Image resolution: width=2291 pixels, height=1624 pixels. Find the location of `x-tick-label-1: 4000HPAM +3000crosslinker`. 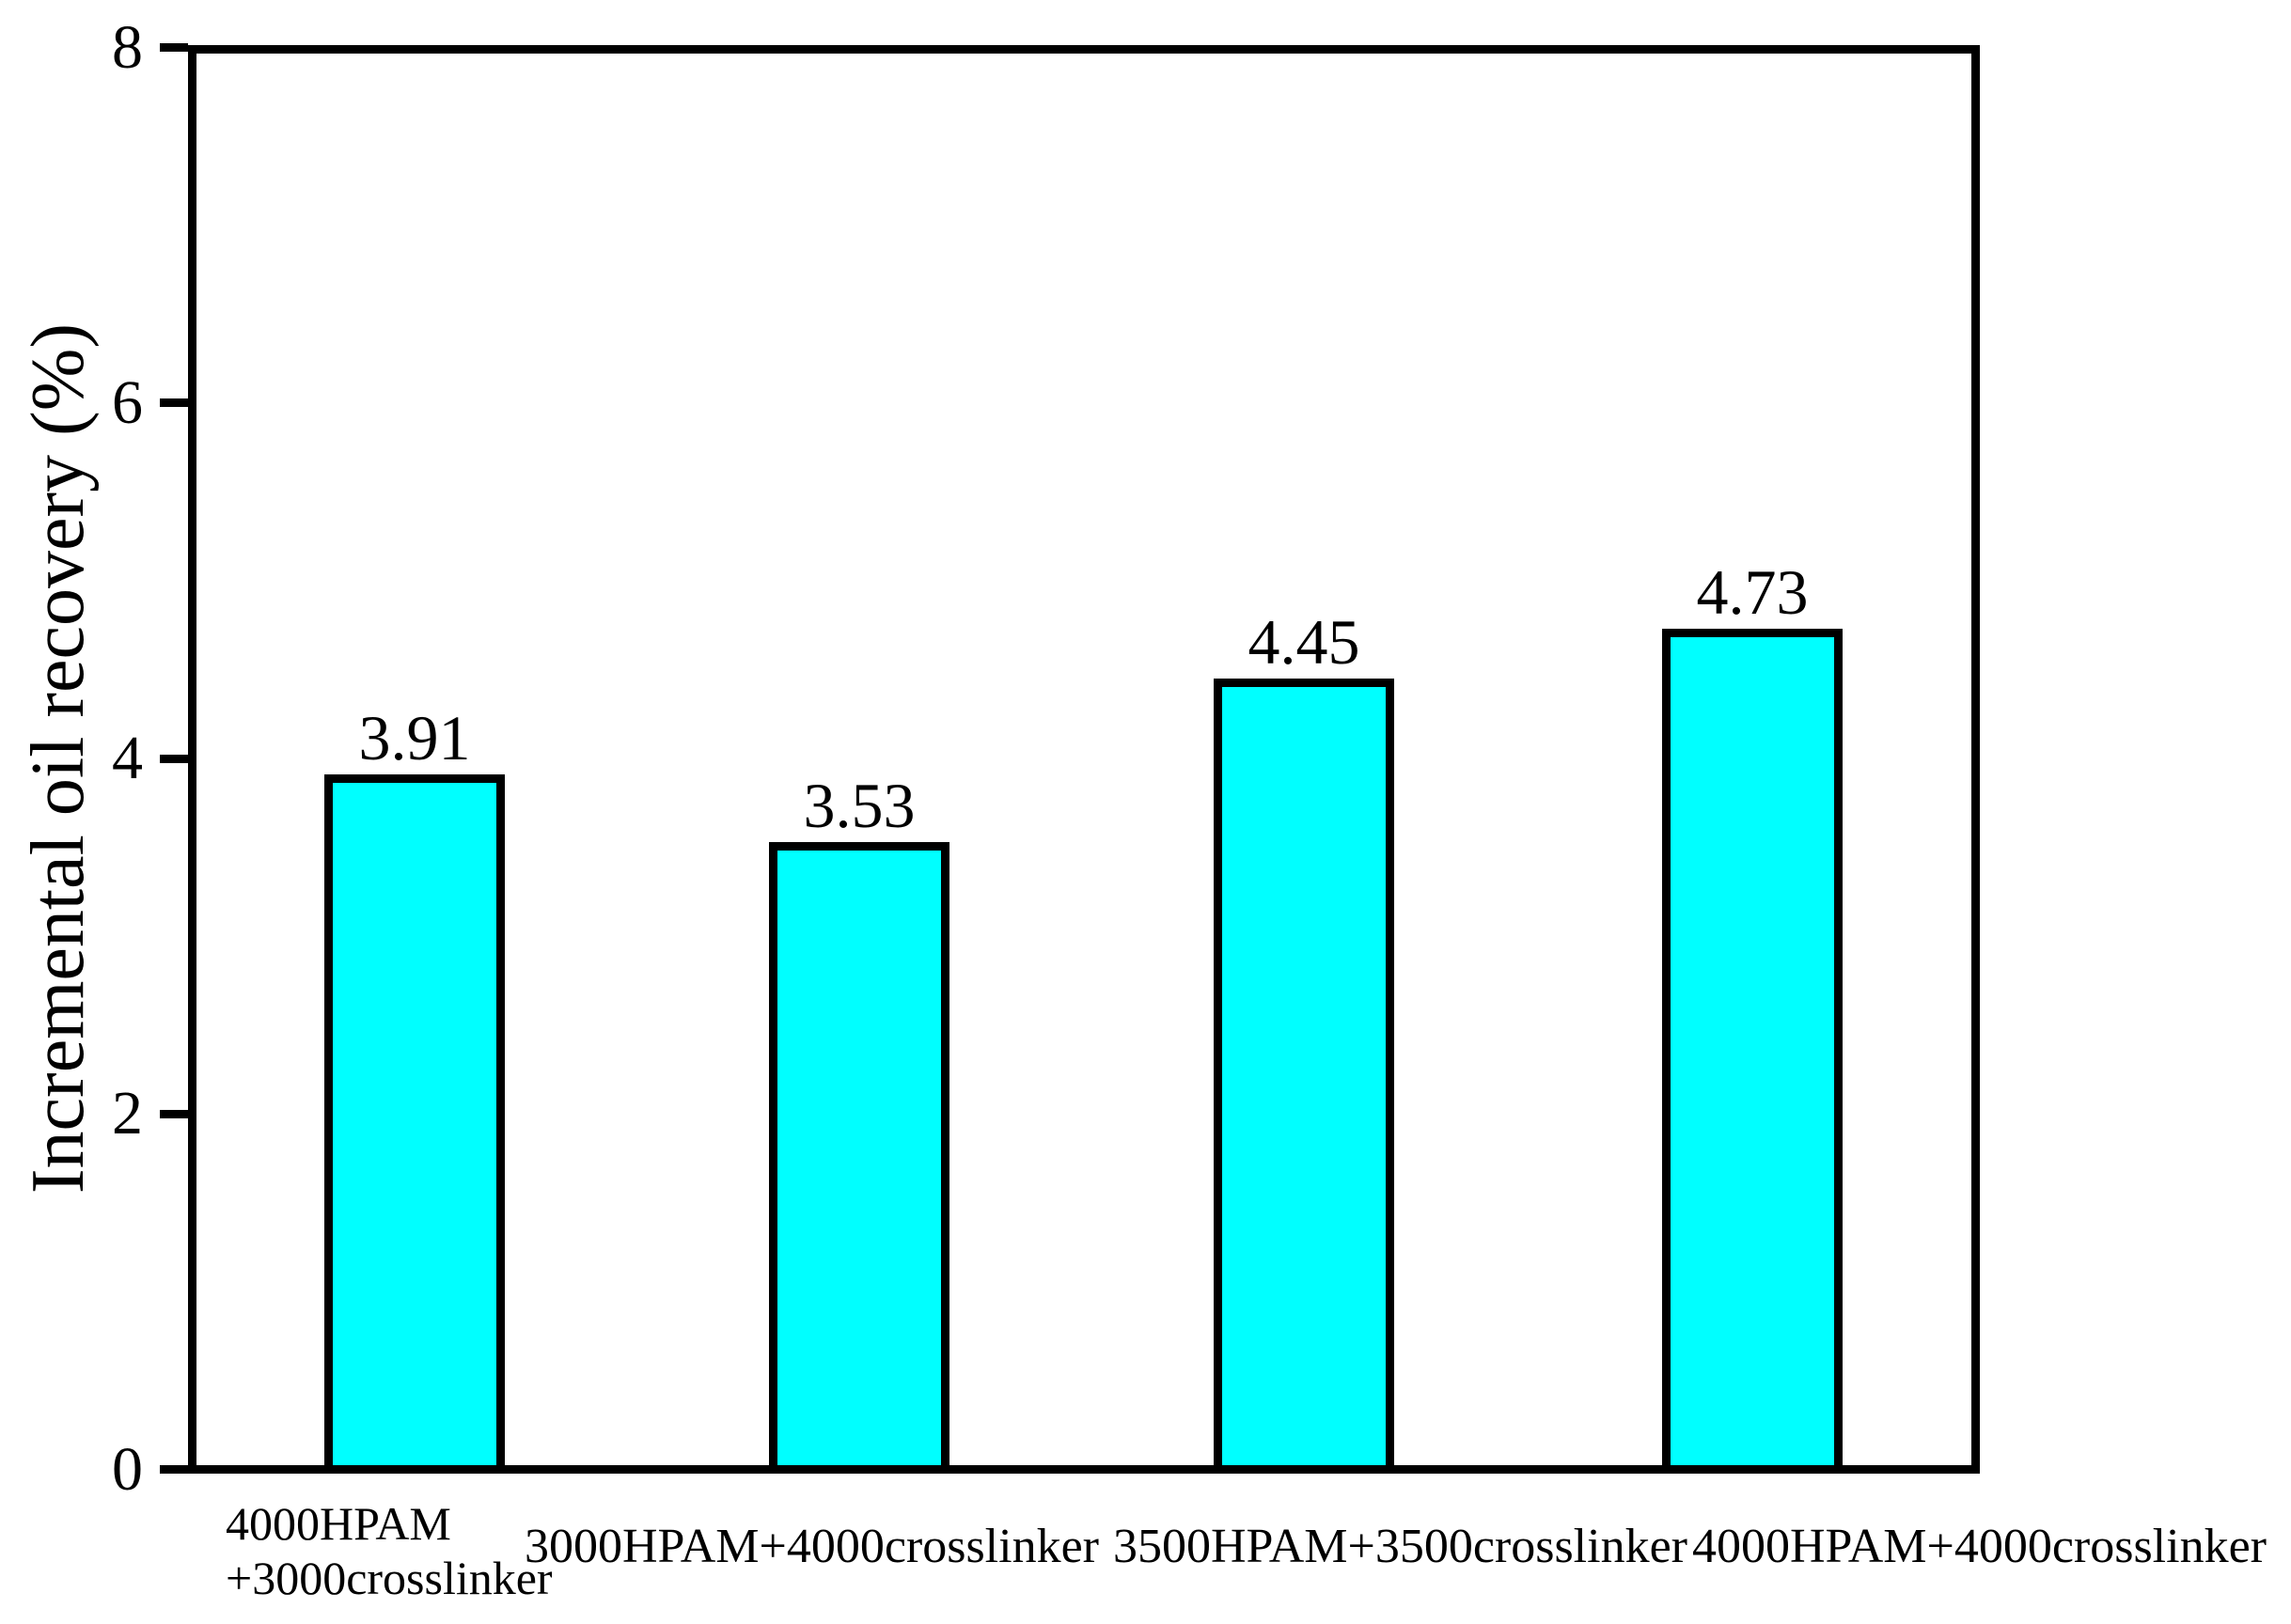

x-tick-label-1: 4000HPAM +3000crosslinker is located at coordinates (389, 1550).